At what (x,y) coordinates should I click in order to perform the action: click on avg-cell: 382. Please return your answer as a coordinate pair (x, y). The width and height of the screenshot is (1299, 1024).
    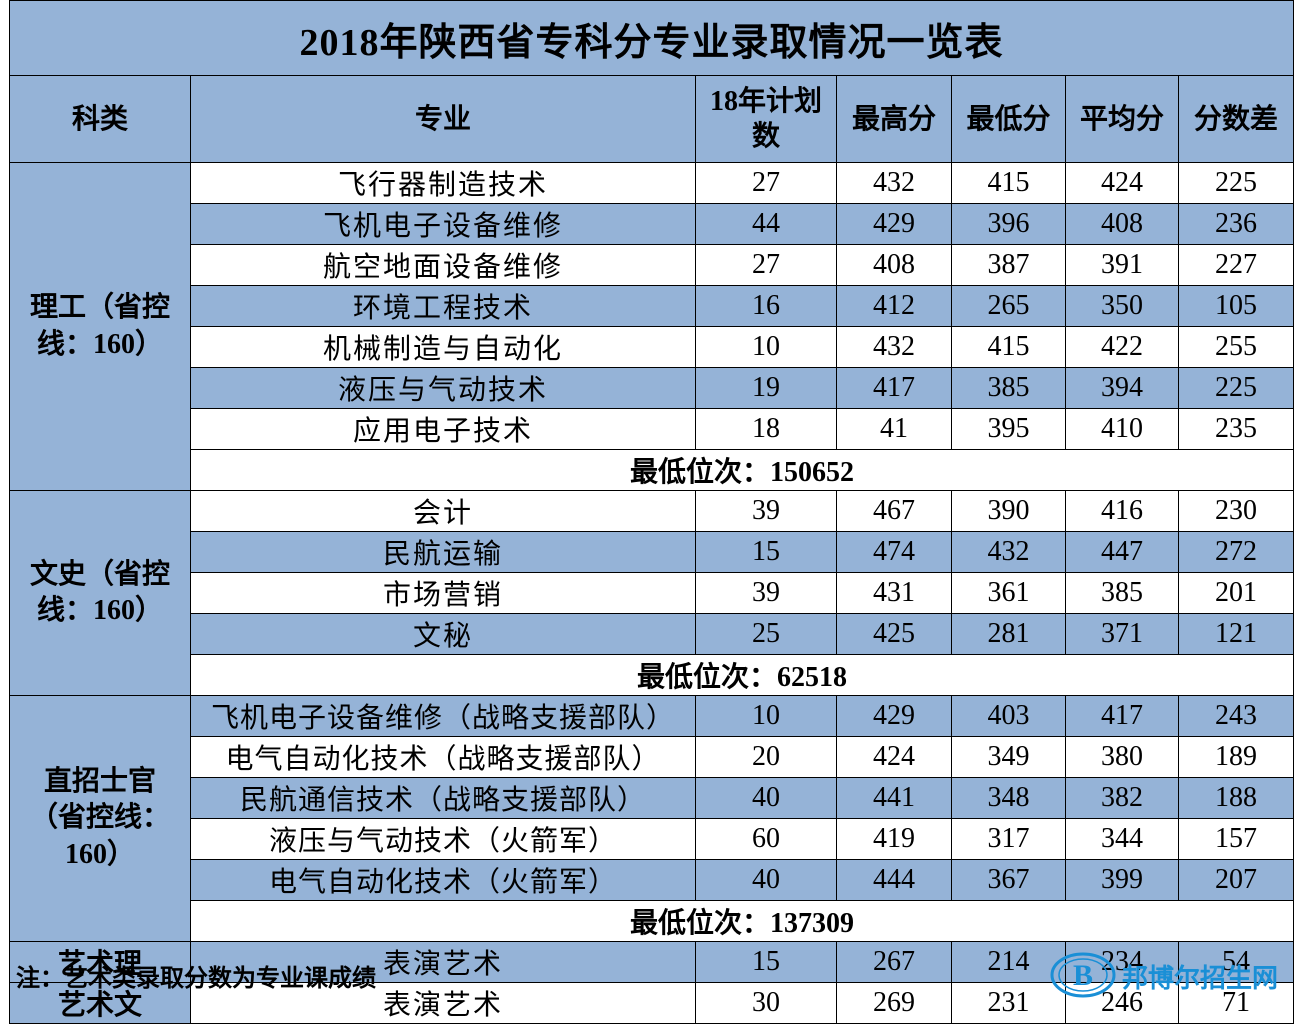
    Looking at the image, I should click on (1122, 798).